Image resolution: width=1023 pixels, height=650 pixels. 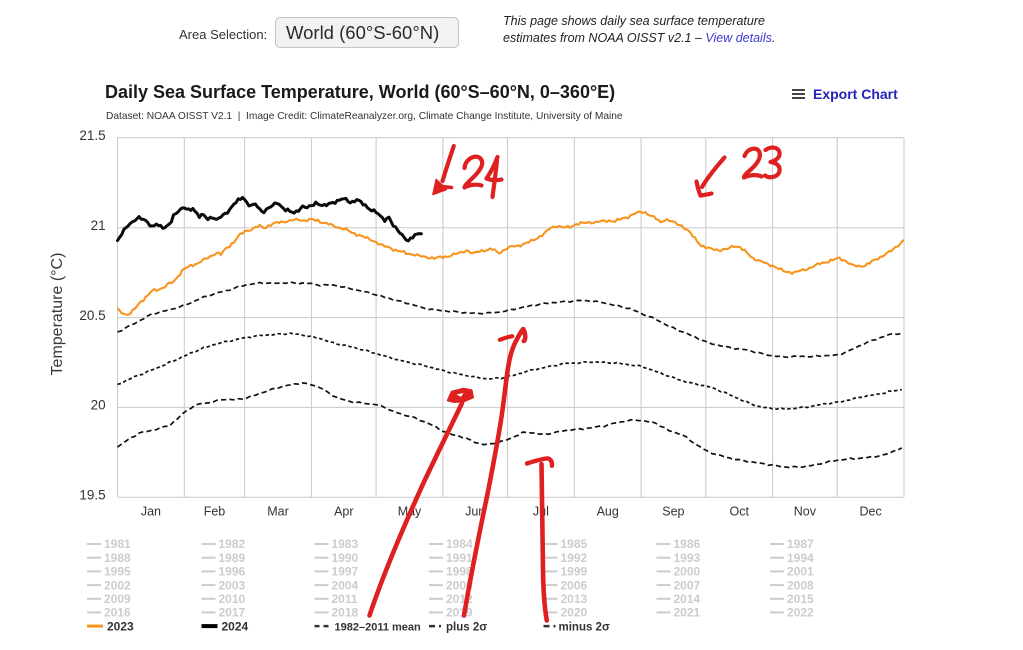 What do you see at coordinates (608, 512) in the screenshot?
I see `svg-text: Aug` at bounding box center [608, 512].